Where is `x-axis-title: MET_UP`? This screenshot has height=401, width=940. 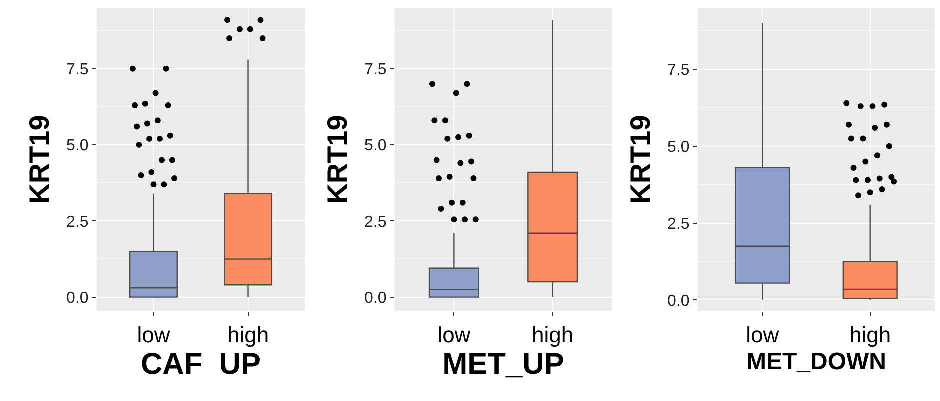 x-axis-title: MET_UP is located at coordinates (503, 364).